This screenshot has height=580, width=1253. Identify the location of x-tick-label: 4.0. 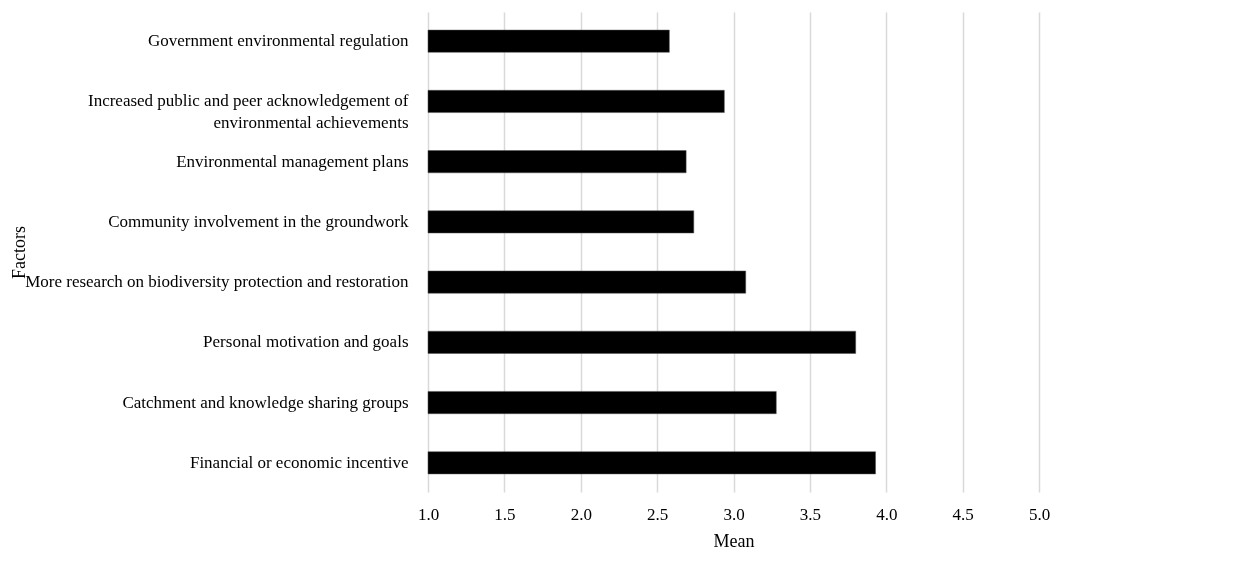
(887, 514).